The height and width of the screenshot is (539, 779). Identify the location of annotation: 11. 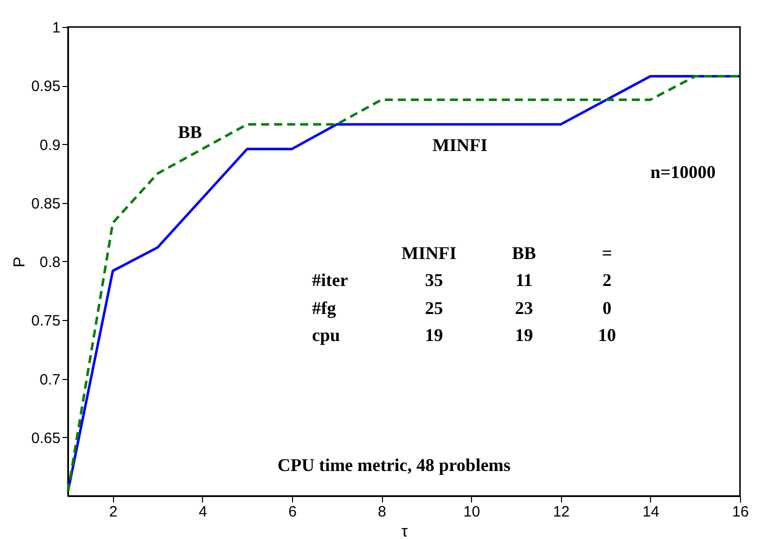
(524, 280).